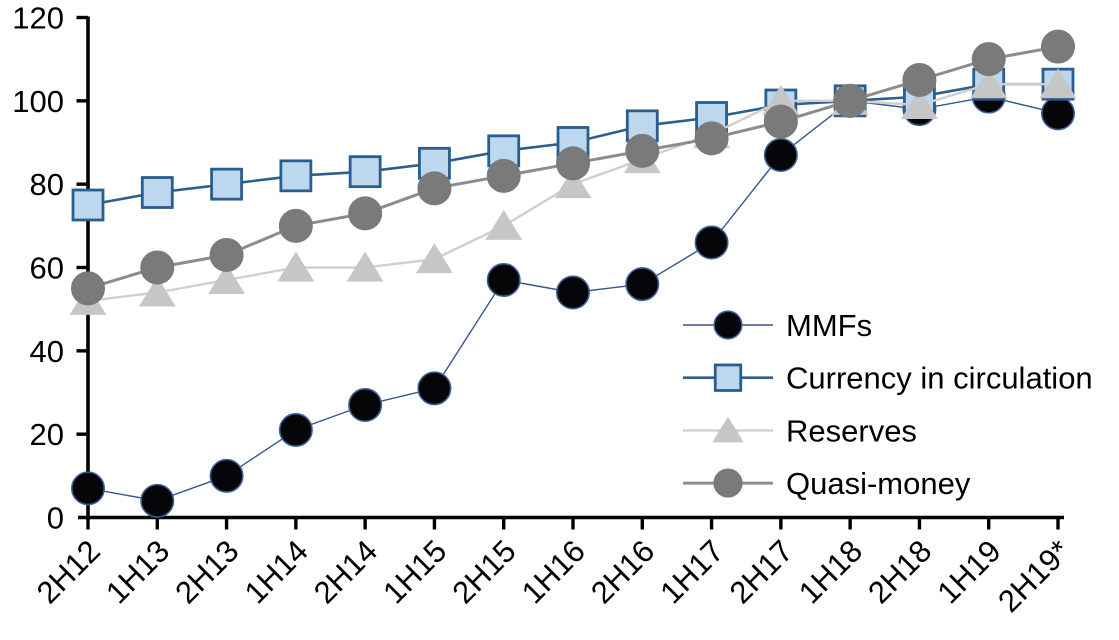 The image size is (1119, 640). What do you see at coordinates (484, 571) in the screenshot?
I see `x-tick-label: 2H15` at bounding box center [484, 571].